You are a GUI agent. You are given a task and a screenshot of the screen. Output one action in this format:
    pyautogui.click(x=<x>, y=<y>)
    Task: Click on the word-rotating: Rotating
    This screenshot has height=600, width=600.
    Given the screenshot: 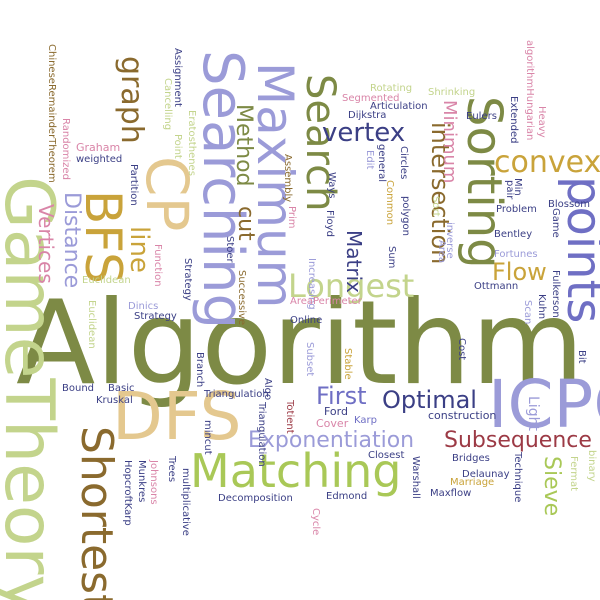 What is the action you would take?
    pyautogui.click(x=391, y=88)
    